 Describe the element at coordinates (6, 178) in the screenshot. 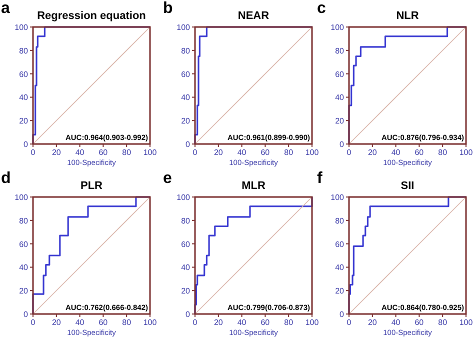

I see `text: d` at that location.